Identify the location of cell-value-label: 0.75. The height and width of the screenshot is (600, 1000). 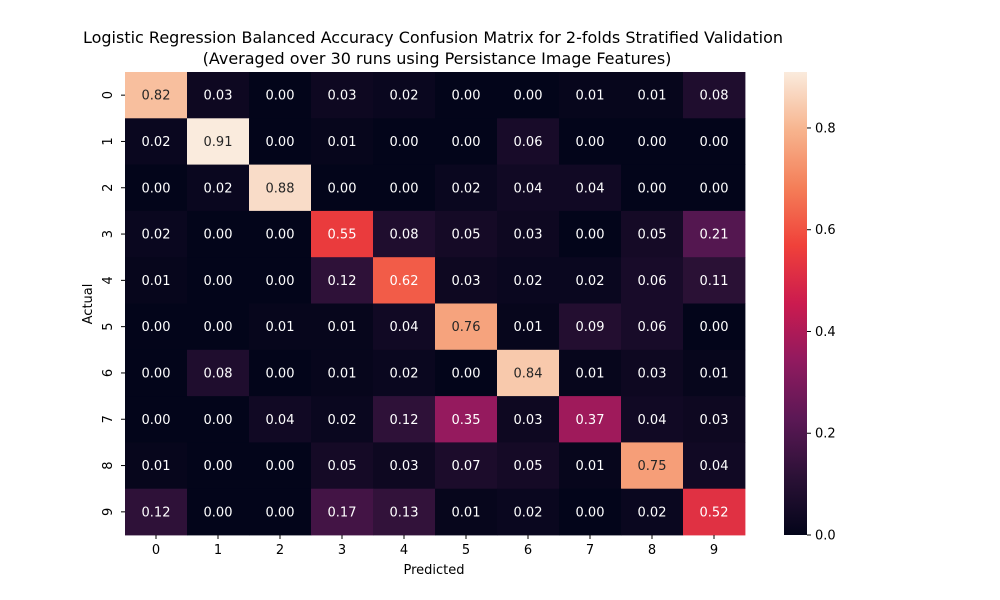
(652, 466).